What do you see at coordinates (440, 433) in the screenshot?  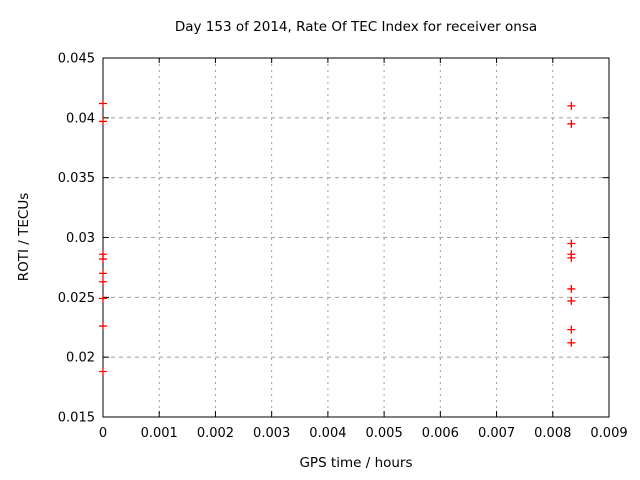 I see `x-tick-label: 0.006` at bounding box center [440, 433].